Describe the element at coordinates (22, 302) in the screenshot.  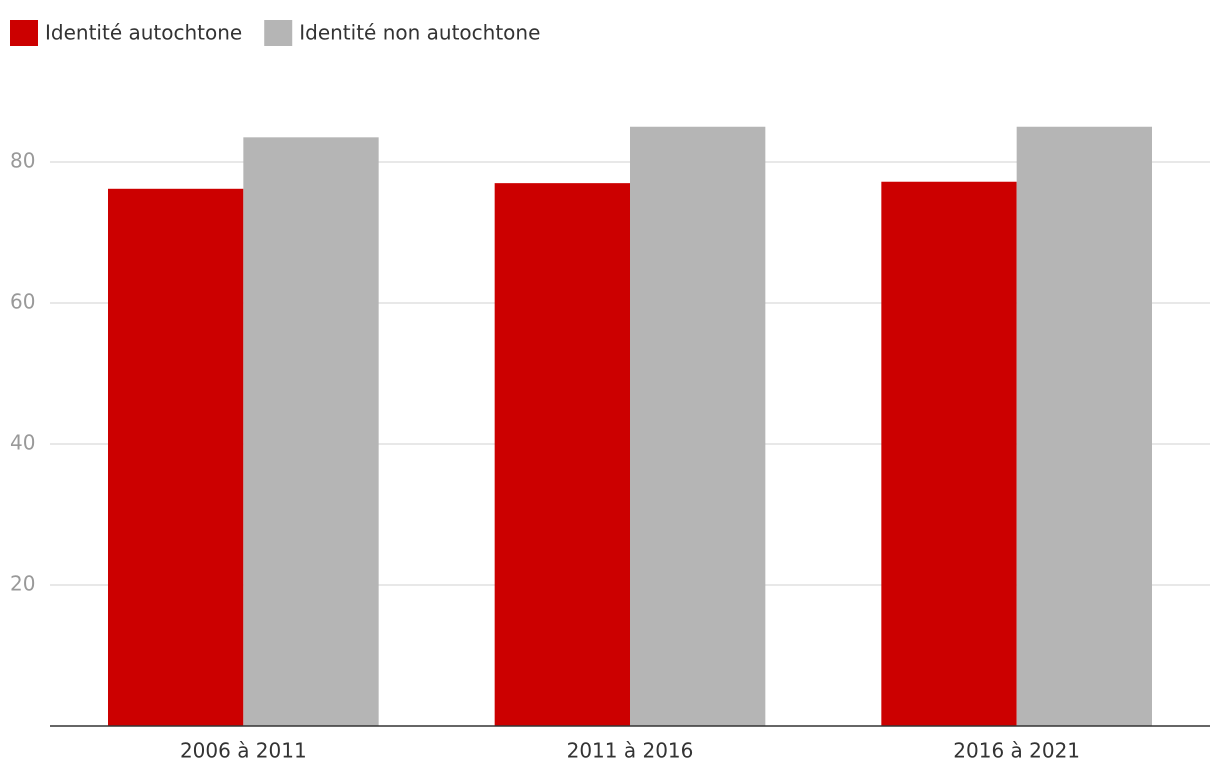
I see `y-tick-label: 60` at that location.